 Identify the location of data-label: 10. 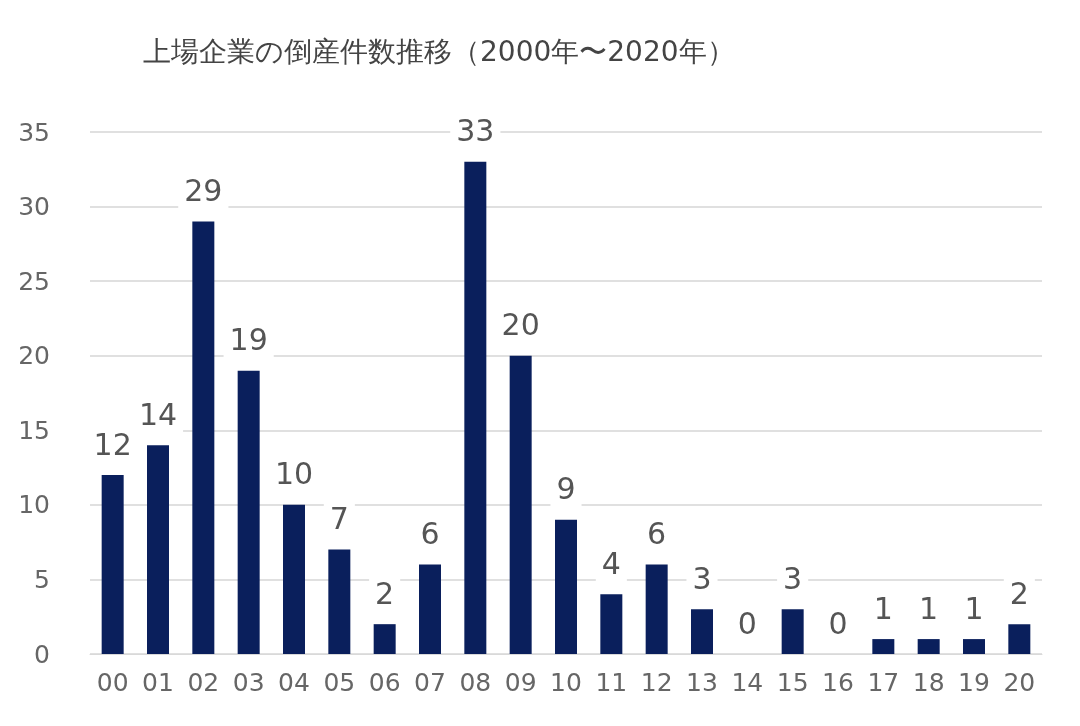
(294, 474).